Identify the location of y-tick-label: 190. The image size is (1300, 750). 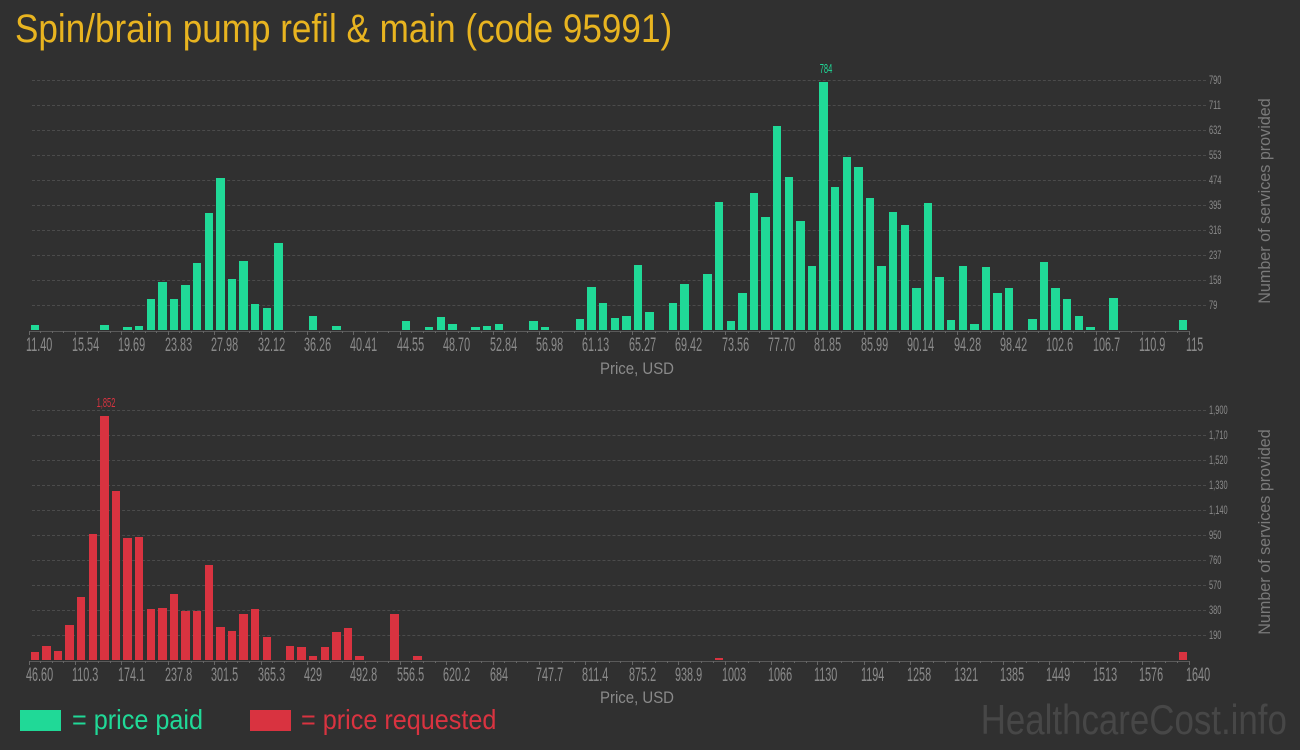
(1215, 635).